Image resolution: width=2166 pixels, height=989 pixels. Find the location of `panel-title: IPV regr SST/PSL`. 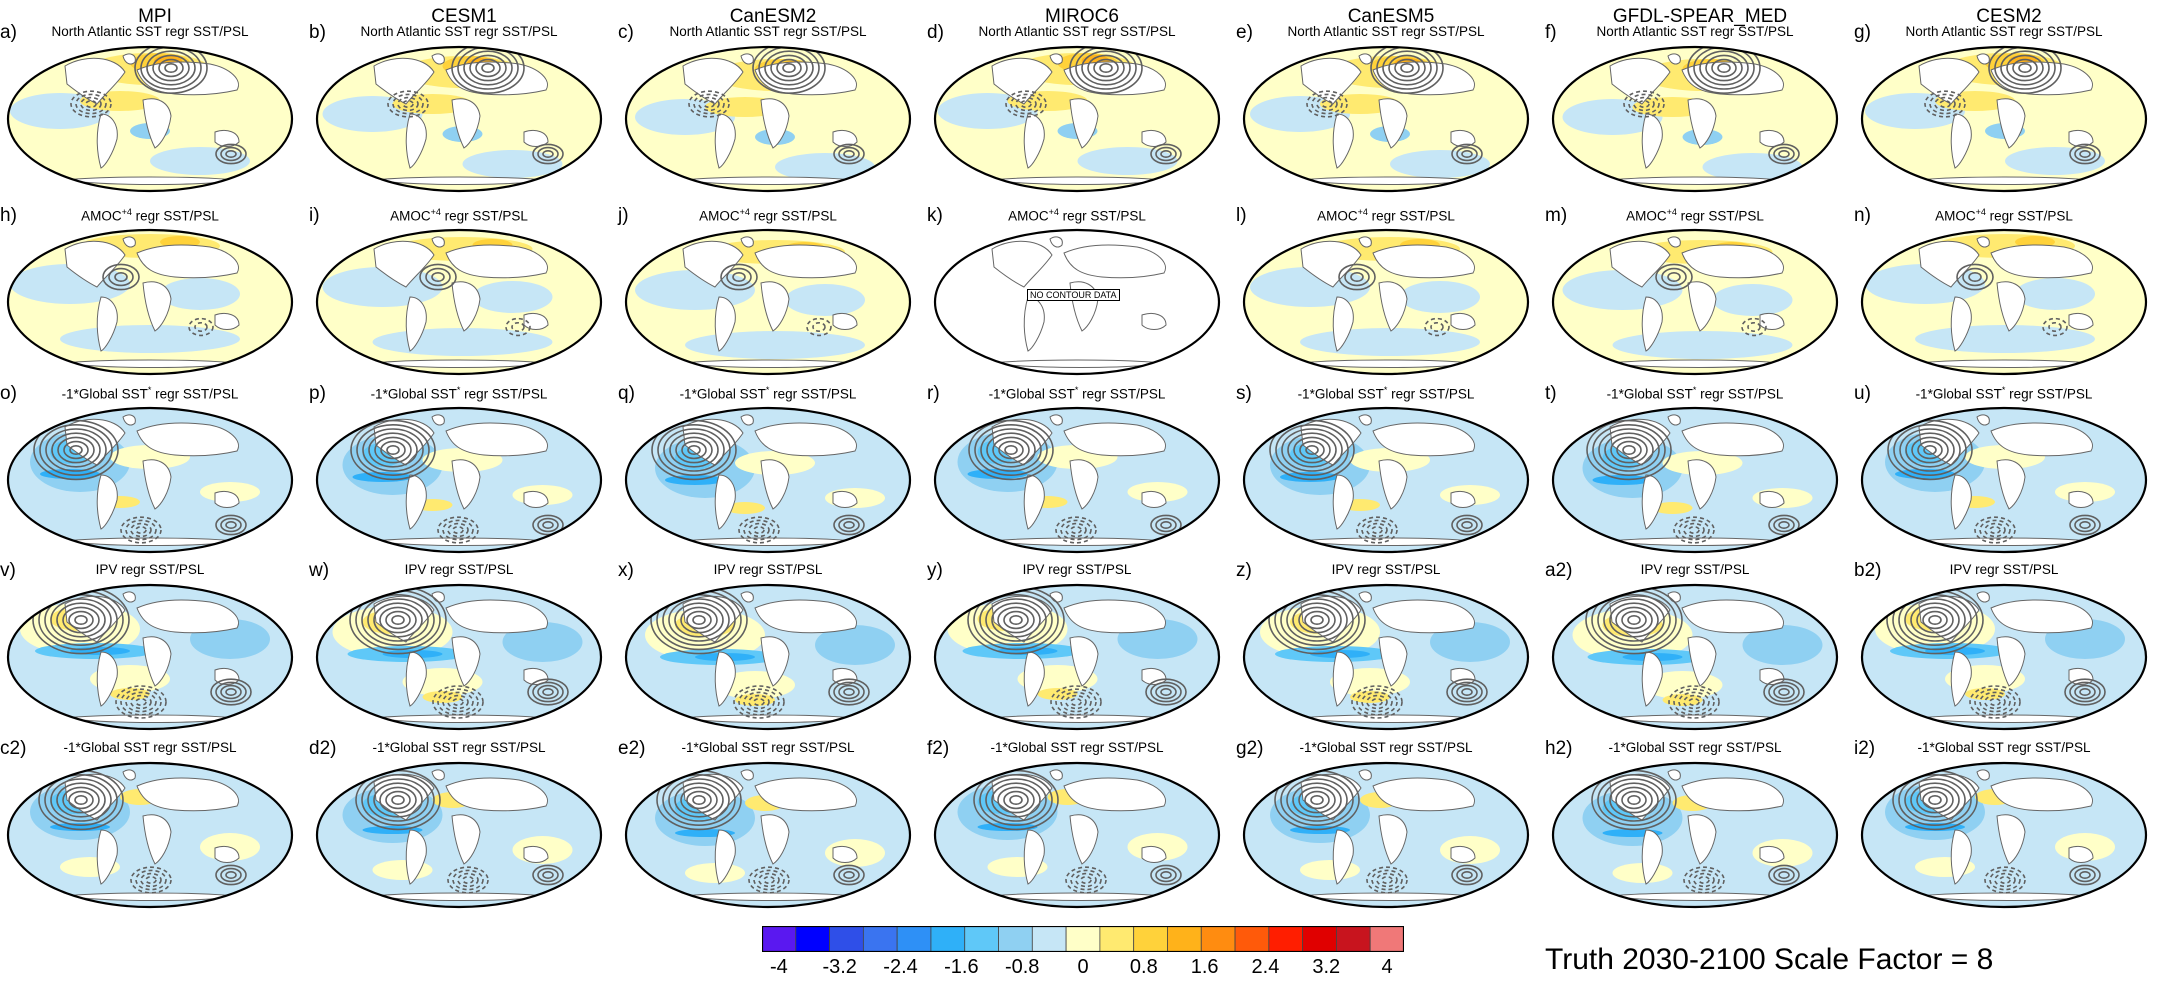

panel-title: IPV regr SST/PSL is located at coordinates (2004, 569).